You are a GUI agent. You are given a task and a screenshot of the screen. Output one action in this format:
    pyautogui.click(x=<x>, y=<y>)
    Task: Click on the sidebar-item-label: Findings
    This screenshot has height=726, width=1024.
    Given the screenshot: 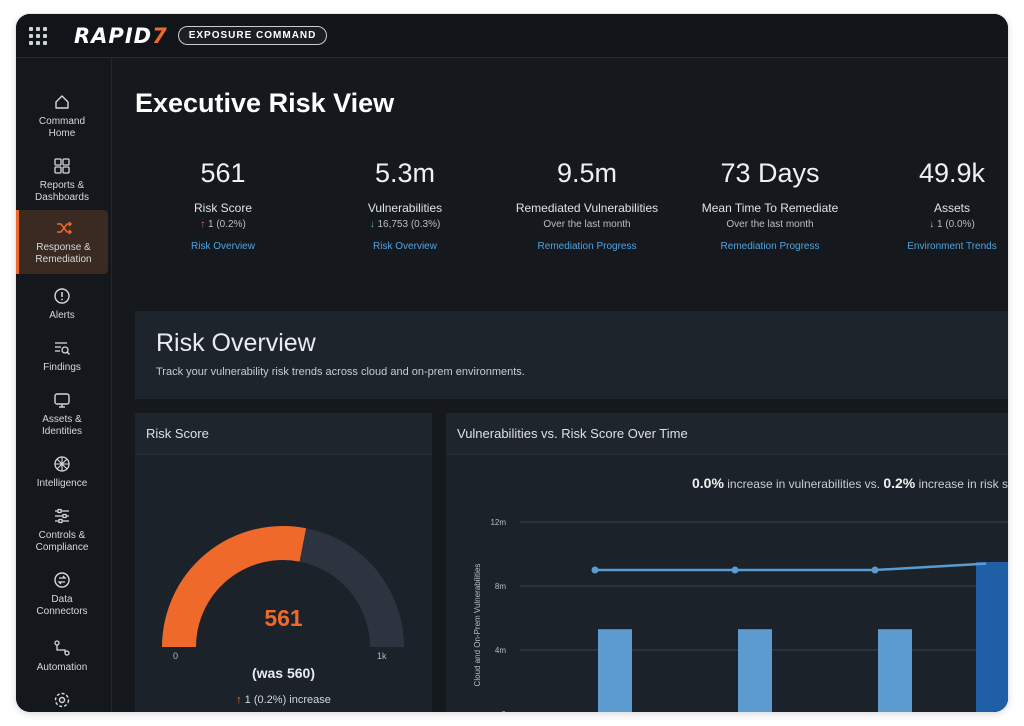 What is the action you would take?
    pyautogui.click(x=62, y=367)
    